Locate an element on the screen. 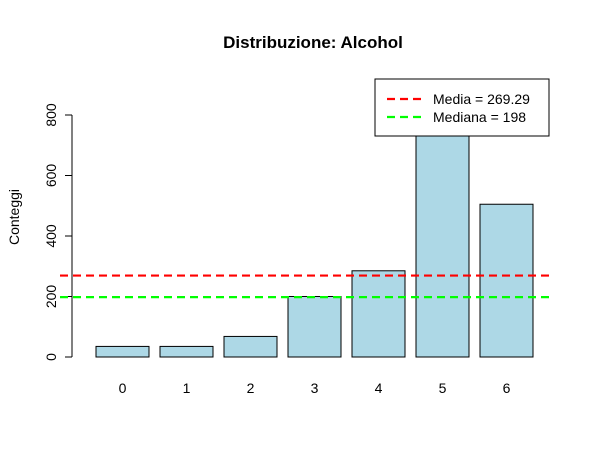 The image size is (590, 455). legend-label: Mediana = 198 is located at coordinates (479, 117).